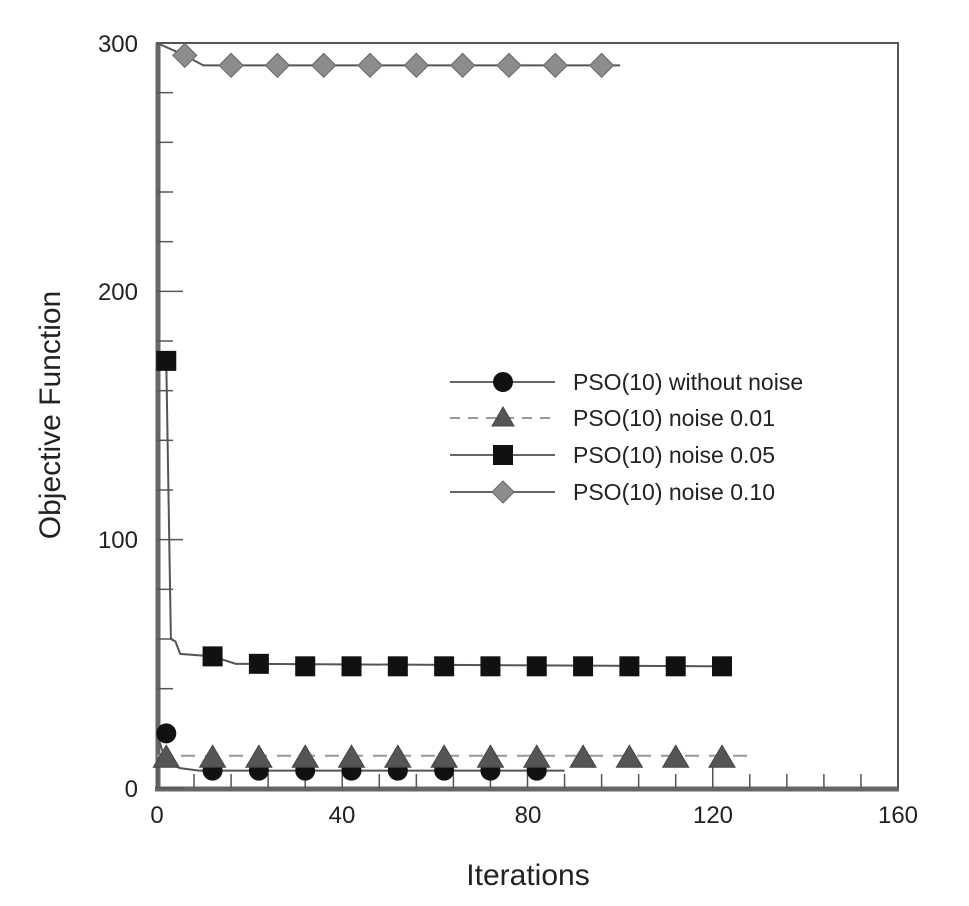 This screenshot has height=906, width=969. What do you see at coordinates (713, 815) in the screenshot?
I see `x-tick-label: 120` at bounding box center [713, 815].